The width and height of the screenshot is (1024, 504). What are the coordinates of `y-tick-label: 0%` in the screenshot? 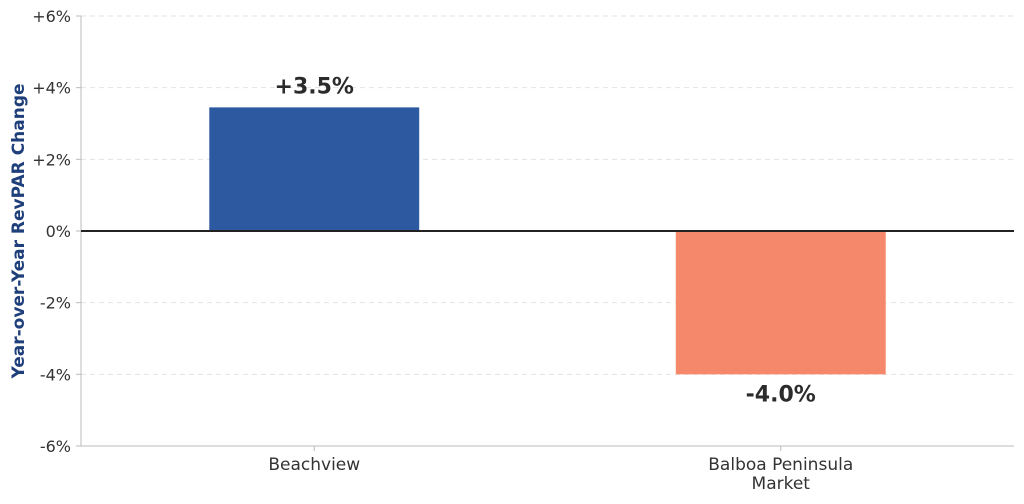 It's located at (58, 231).